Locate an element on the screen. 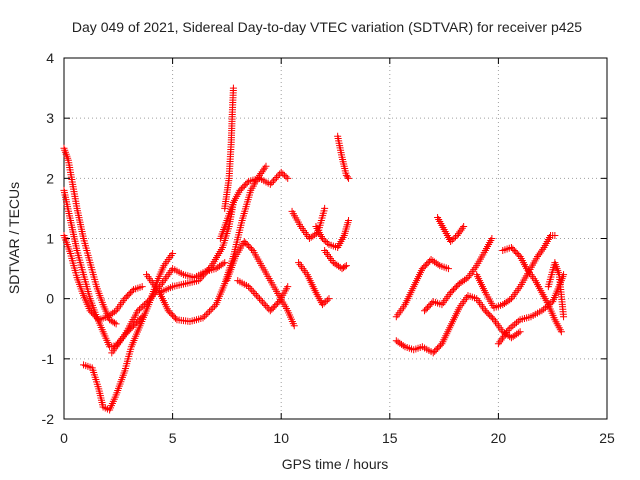 This screenshot has height=480, width=640. x-axis-label: GPS time / hours is located at coordinates (335, 464).